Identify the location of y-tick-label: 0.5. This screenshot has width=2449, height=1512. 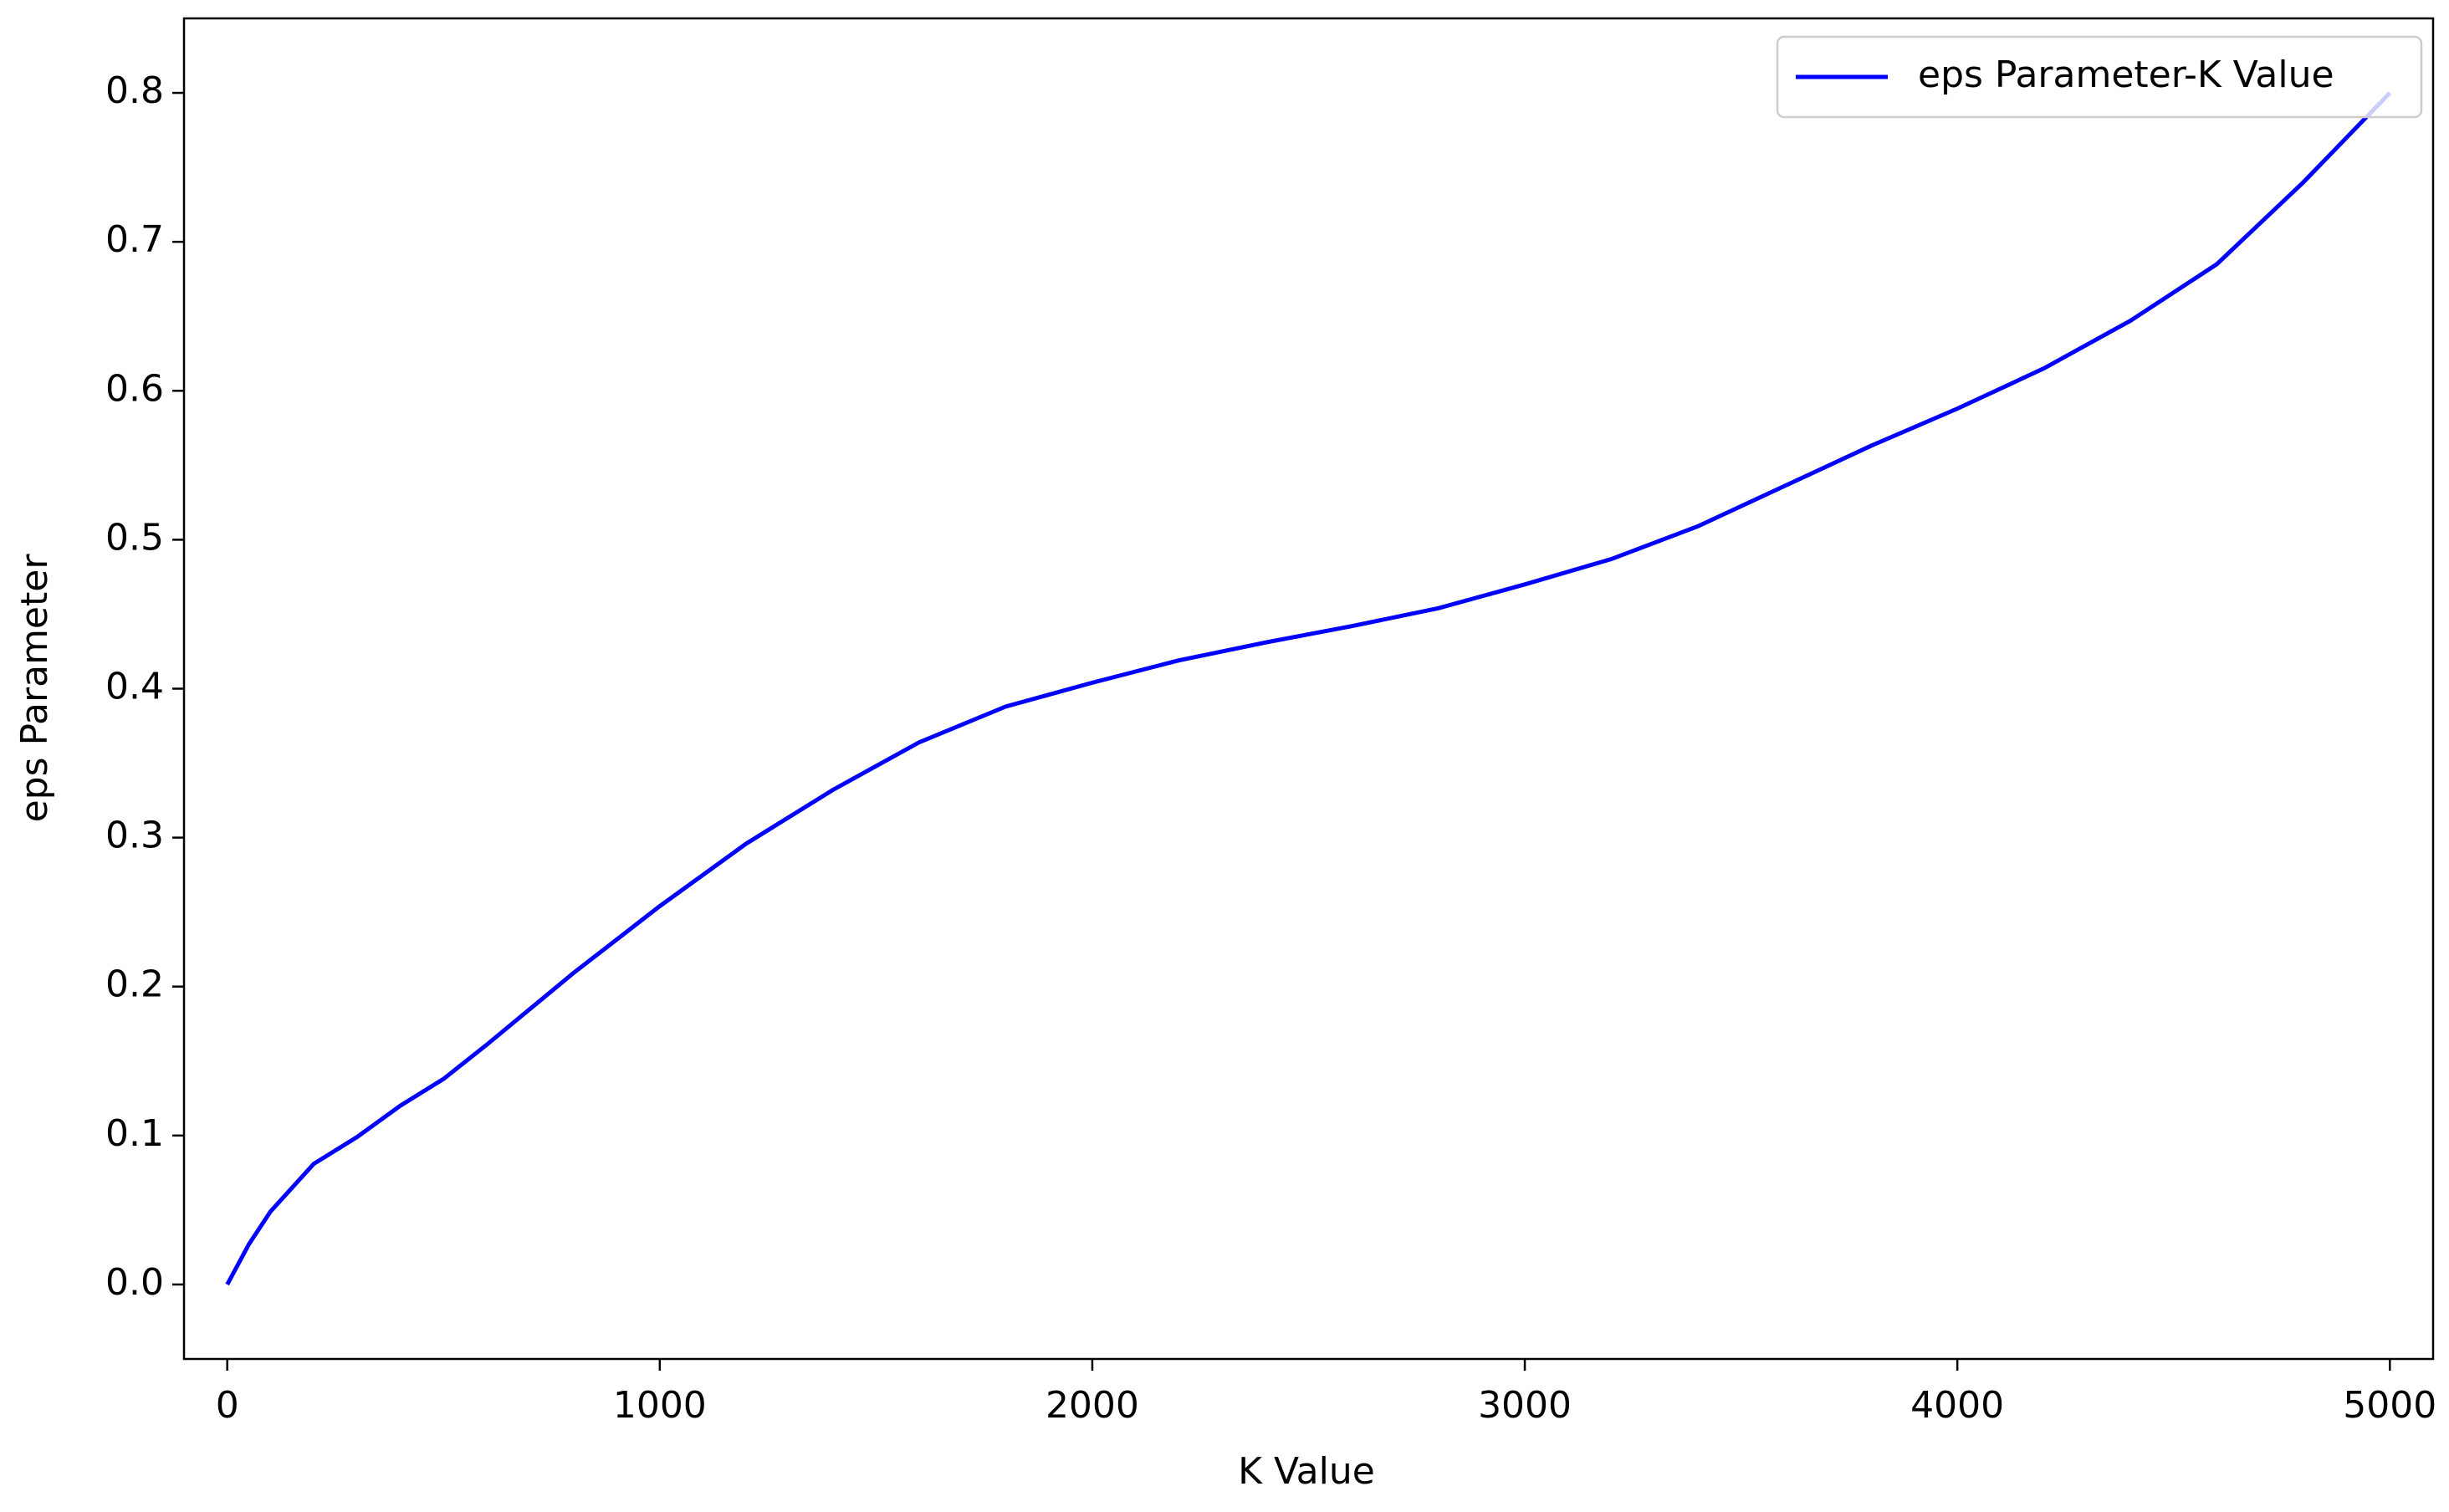
(134, 537).